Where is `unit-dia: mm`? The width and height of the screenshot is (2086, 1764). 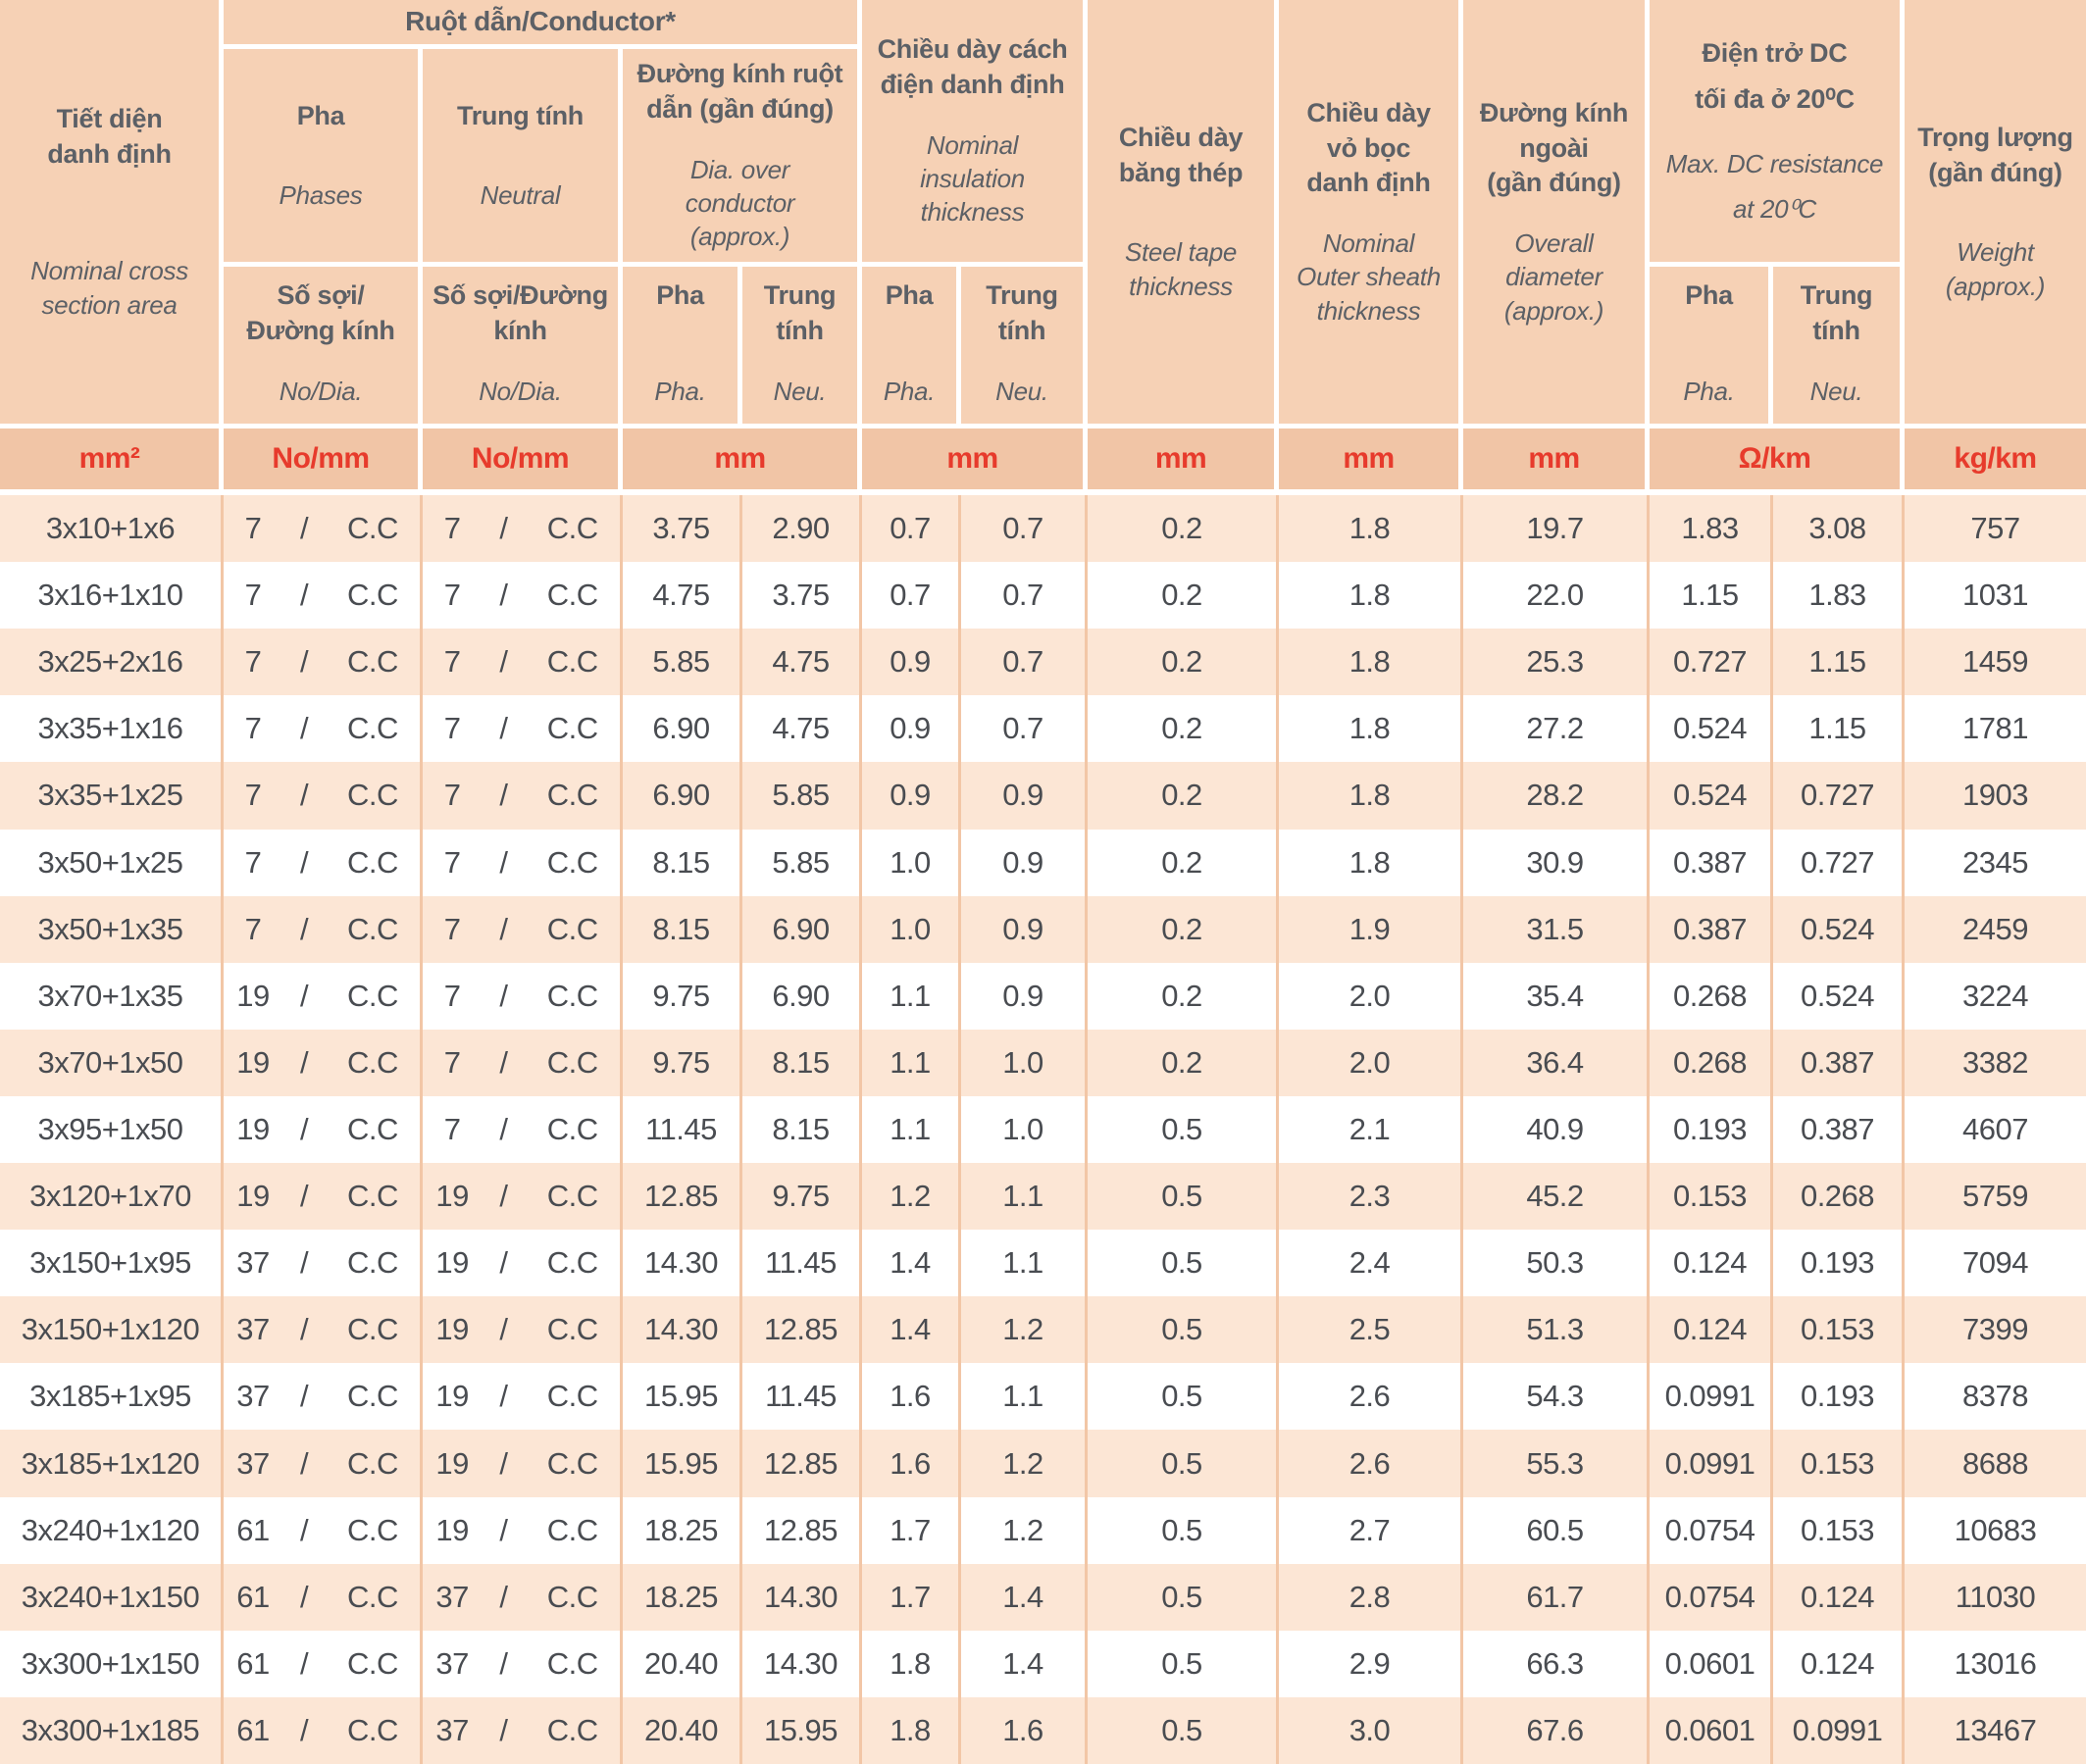 unit-dia: mm is located at coordinates (743, 459).